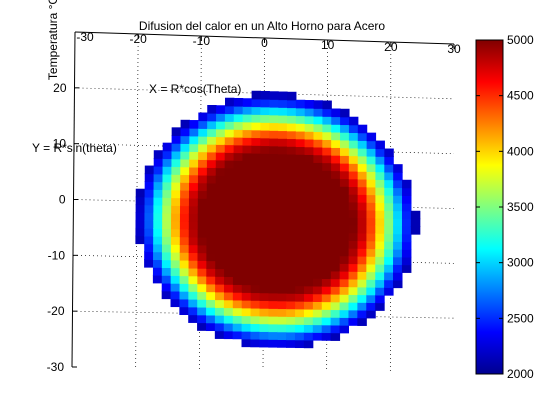 This screenshot has width=560, height=420. What do you see at coordinates (520, 40) in the screenshot?
I see `colorbar-tick-label: 5000` at bounding box center [520, 40].